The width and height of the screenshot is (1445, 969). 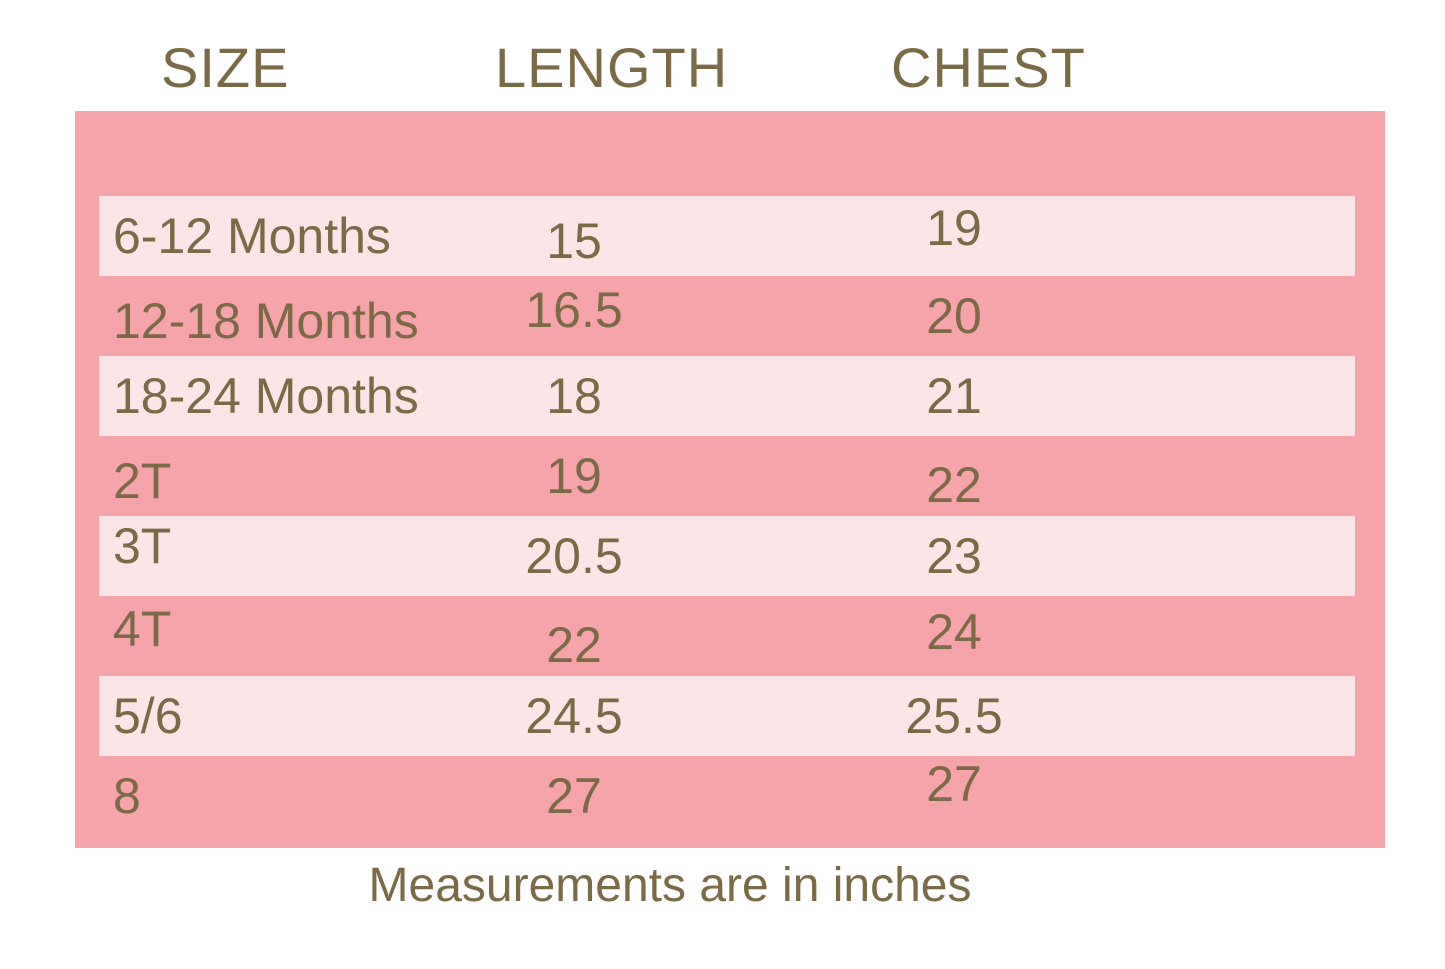 I want to click on header-size: SIZE, so click(x=225, y=67).